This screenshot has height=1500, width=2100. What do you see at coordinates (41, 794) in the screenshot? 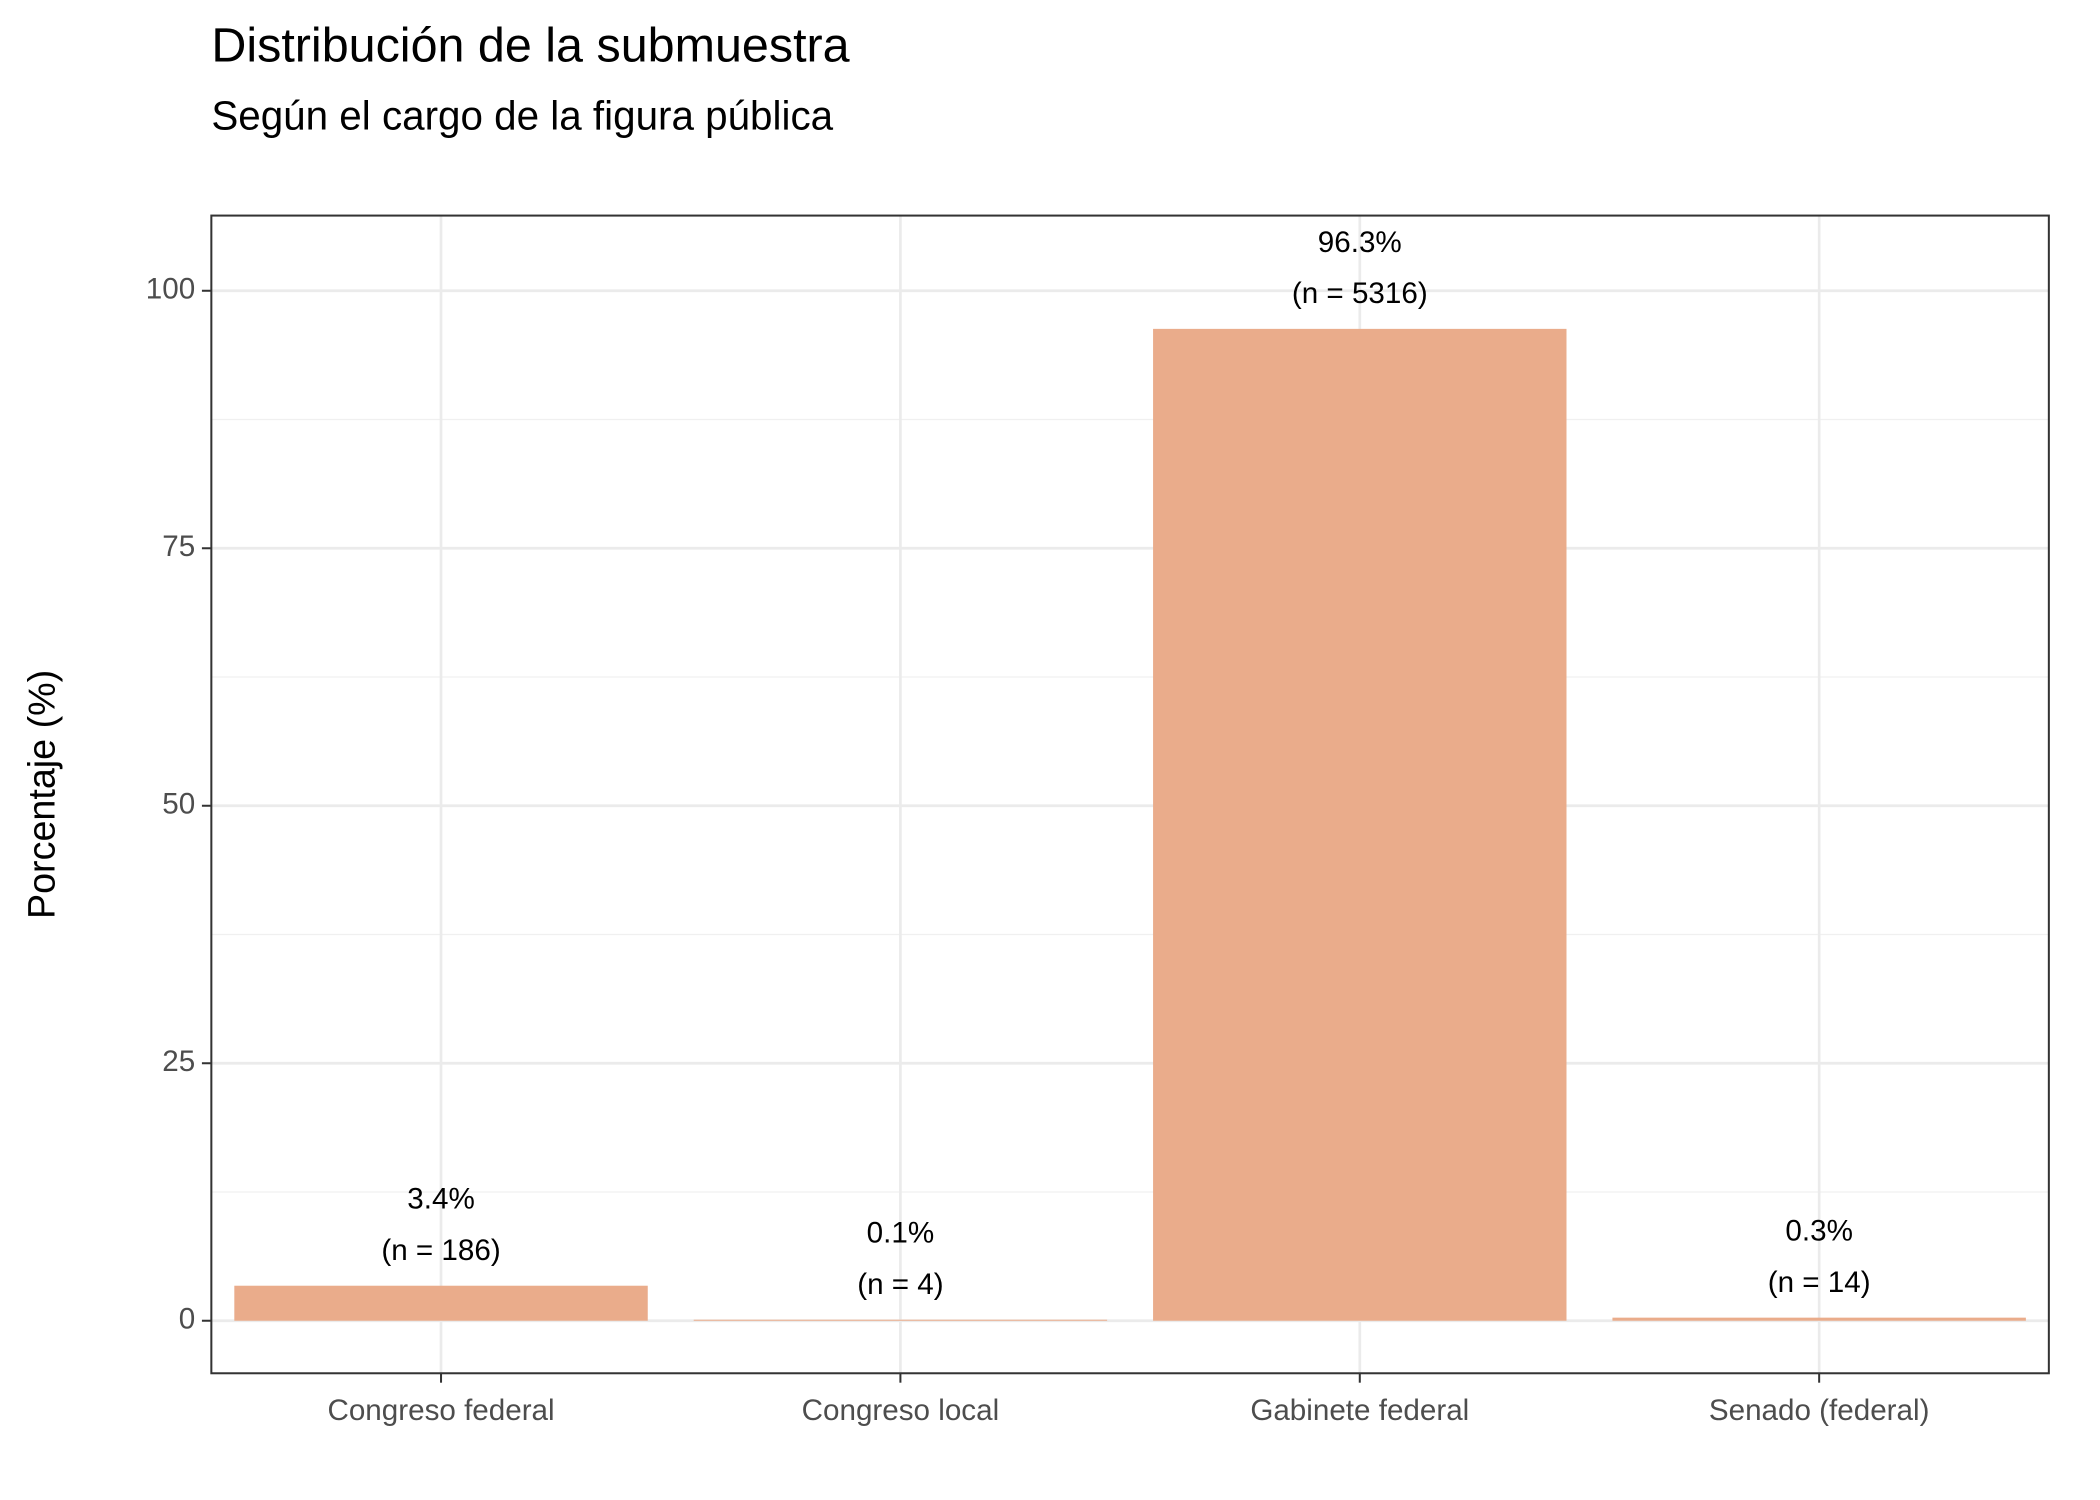
I see `y-axis-title: Porcentaje (%)` at bounding box center [41, 794].